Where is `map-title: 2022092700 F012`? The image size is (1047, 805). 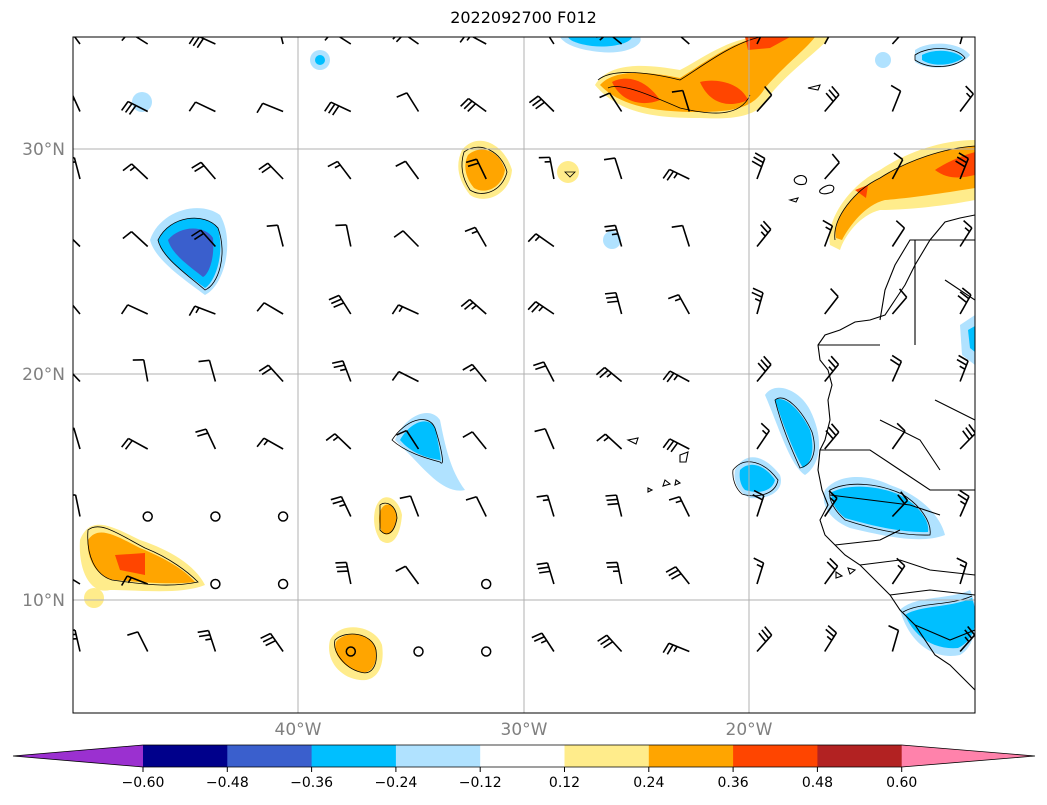
map-title: 2022092700 F012 is located at coordinates (523, 17).